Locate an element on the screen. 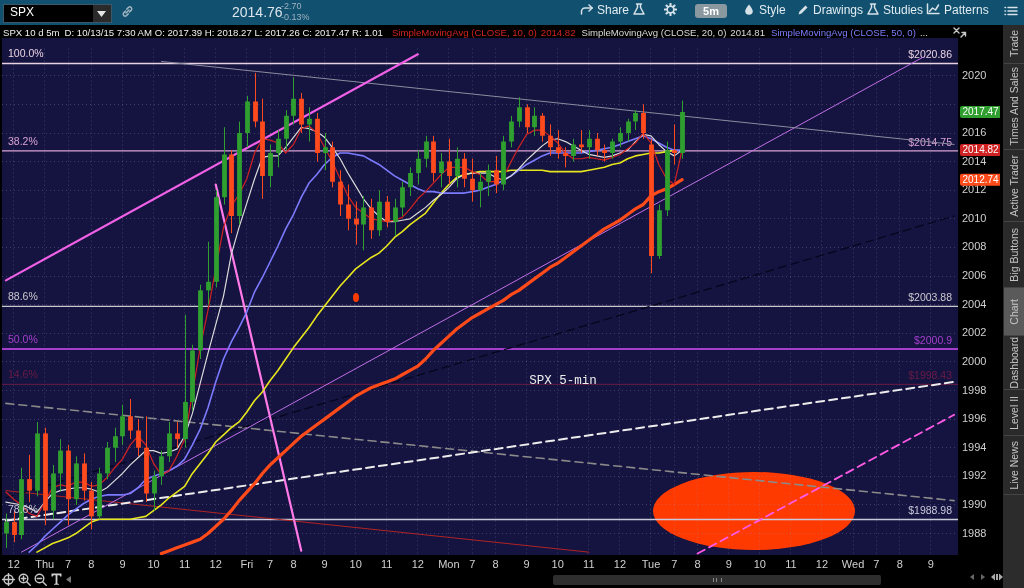  text: Patterns is located at coordinates (966, 10).